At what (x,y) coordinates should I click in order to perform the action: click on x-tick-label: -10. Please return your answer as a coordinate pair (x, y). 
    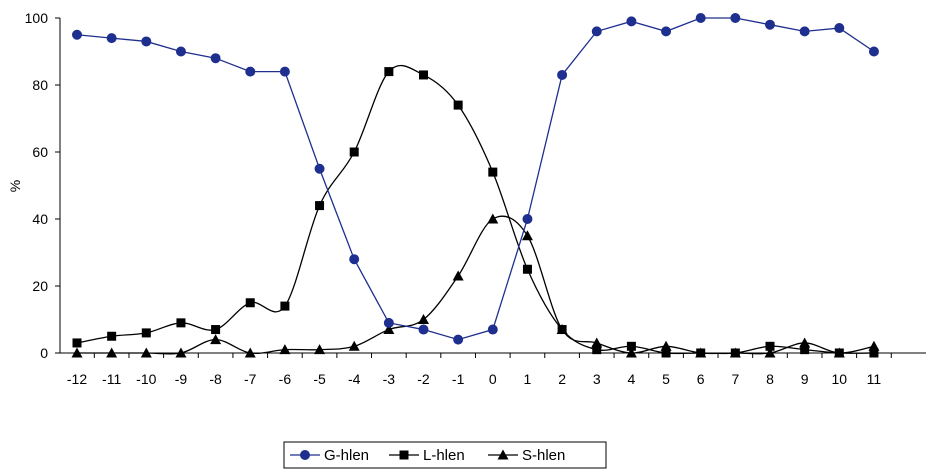
    Looking at the image, I should click on (146, 379).